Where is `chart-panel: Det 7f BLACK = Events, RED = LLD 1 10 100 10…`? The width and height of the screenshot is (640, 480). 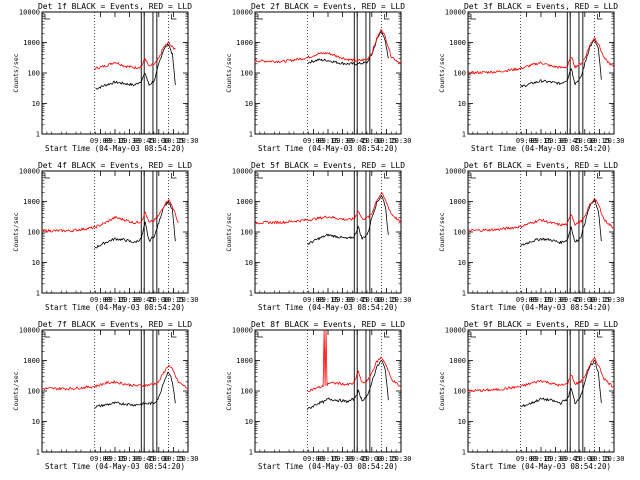 chart-panel: Det 7f BLACK = Events, RED = LLD 1 10 100 10… is located at coordinates (105, 395).